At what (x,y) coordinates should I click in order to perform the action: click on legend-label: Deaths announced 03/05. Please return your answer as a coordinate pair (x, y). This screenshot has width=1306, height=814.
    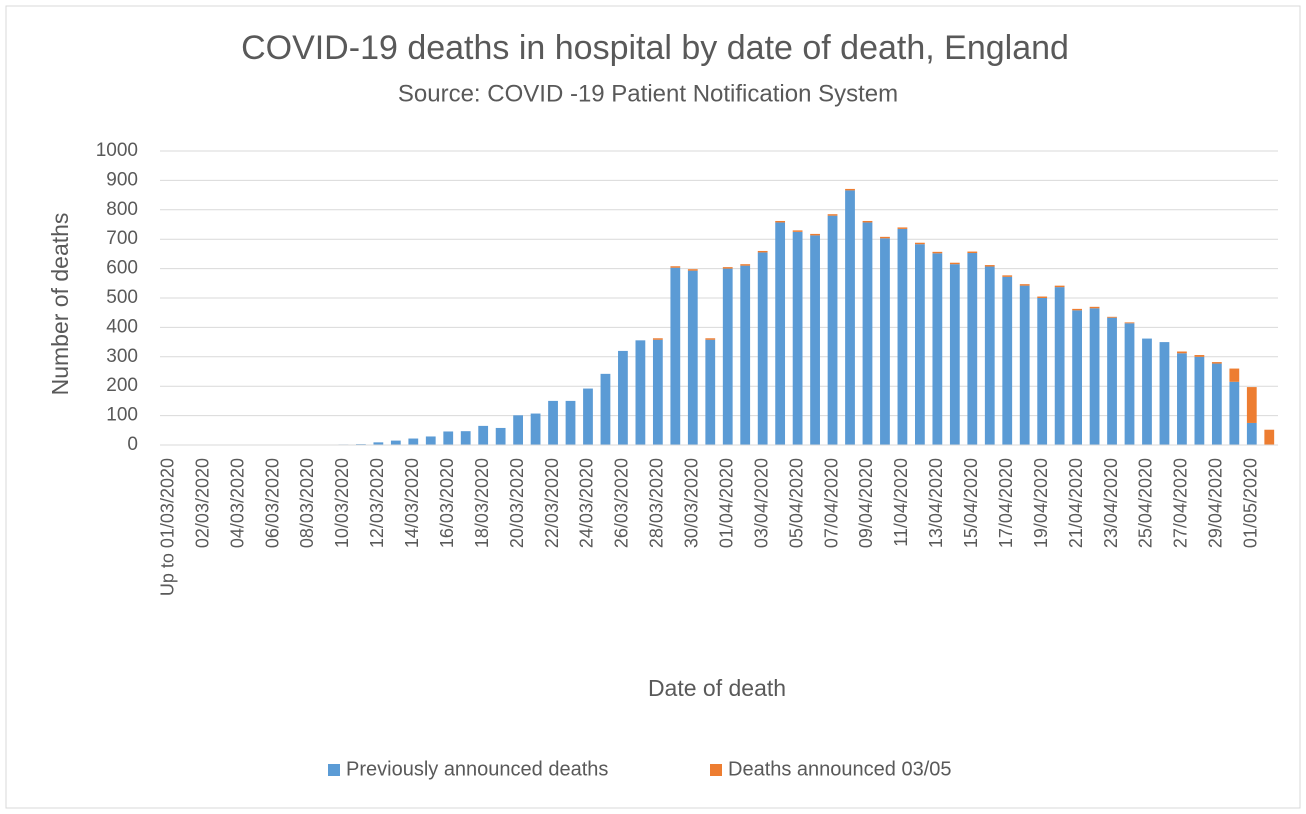
    Looking at the image, I should click on (840, 769).